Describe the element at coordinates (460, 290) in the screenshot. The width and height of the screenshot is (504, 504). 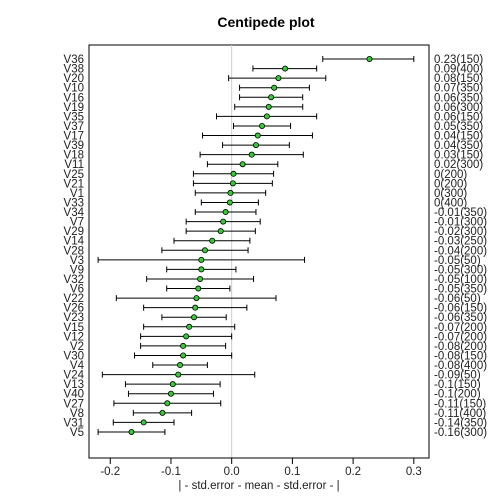
I see `row-value-label: -0.05(350)` at that location.